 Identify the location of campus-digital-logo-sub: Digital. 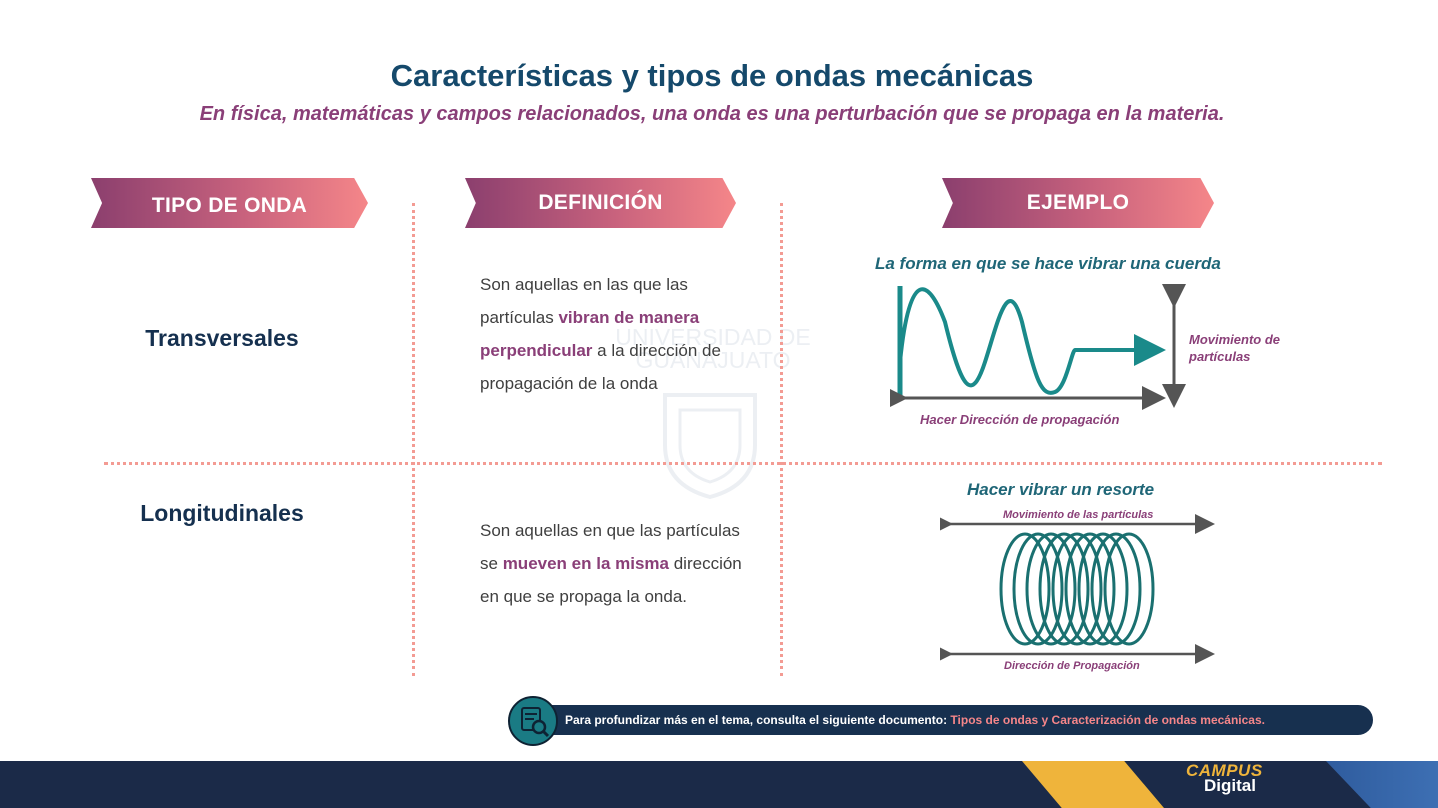
(1230, 785).